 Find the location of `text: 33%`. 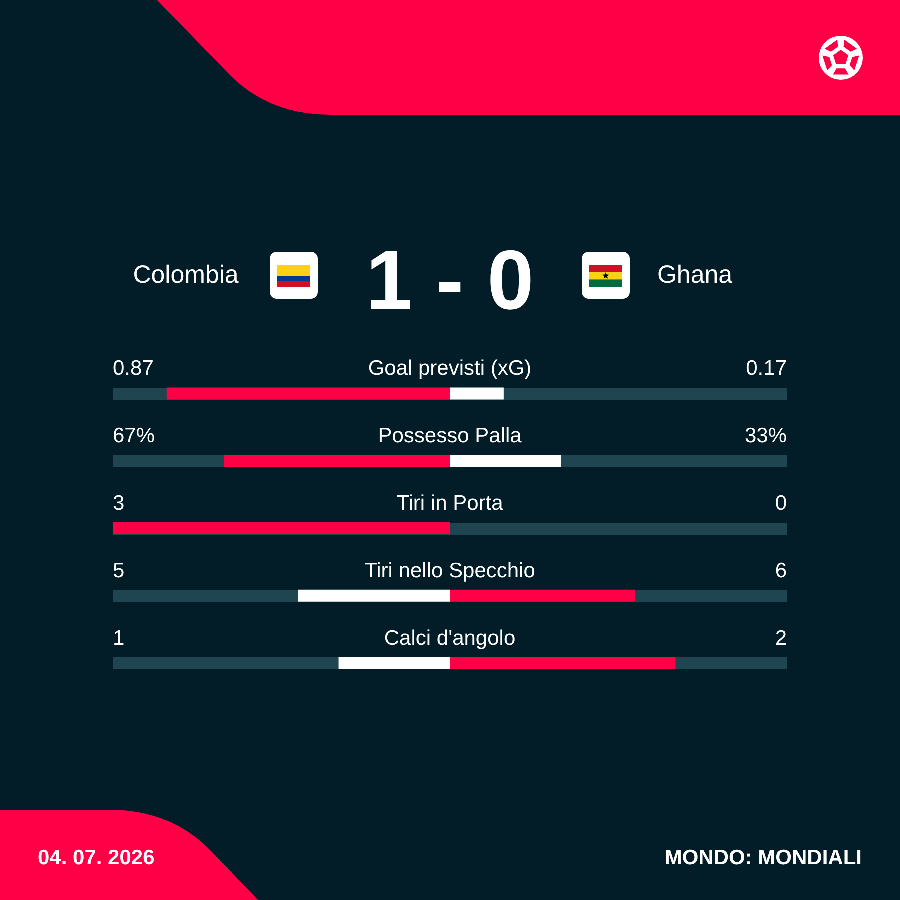

text: 33% is located at coordinates (765, 436).